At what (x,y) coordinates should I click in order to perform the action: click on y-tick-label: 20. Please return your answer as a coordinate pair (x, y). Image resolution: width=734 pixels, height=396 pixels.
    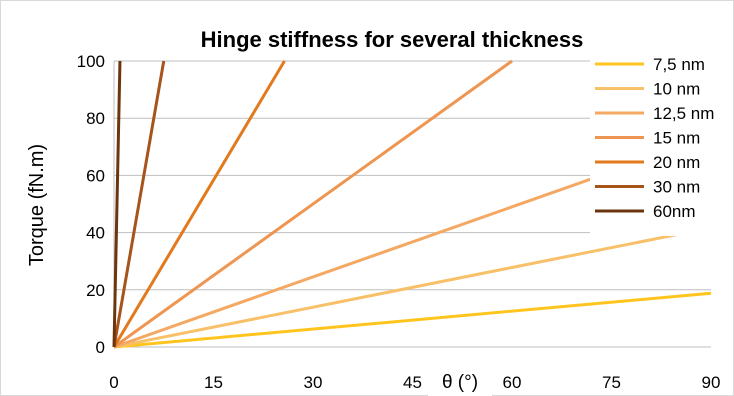
    Looking at the image, I should click on (95, 290).